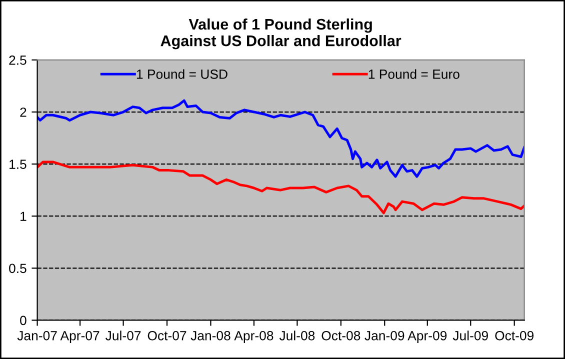 The image size is (565, 359). What do you see at coordinates (514, 335) in the screenshot?
I see `x-tick-label: Oct-09` at bounding box center [514, 335].